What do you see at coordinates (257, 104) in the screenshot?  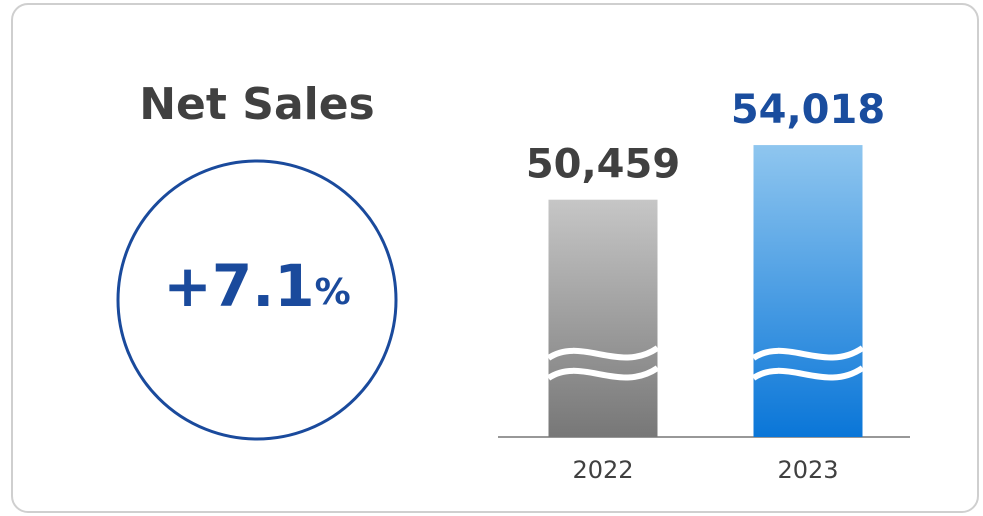 I see `chart-title: Net Sales` at bounding box center [257, 104].